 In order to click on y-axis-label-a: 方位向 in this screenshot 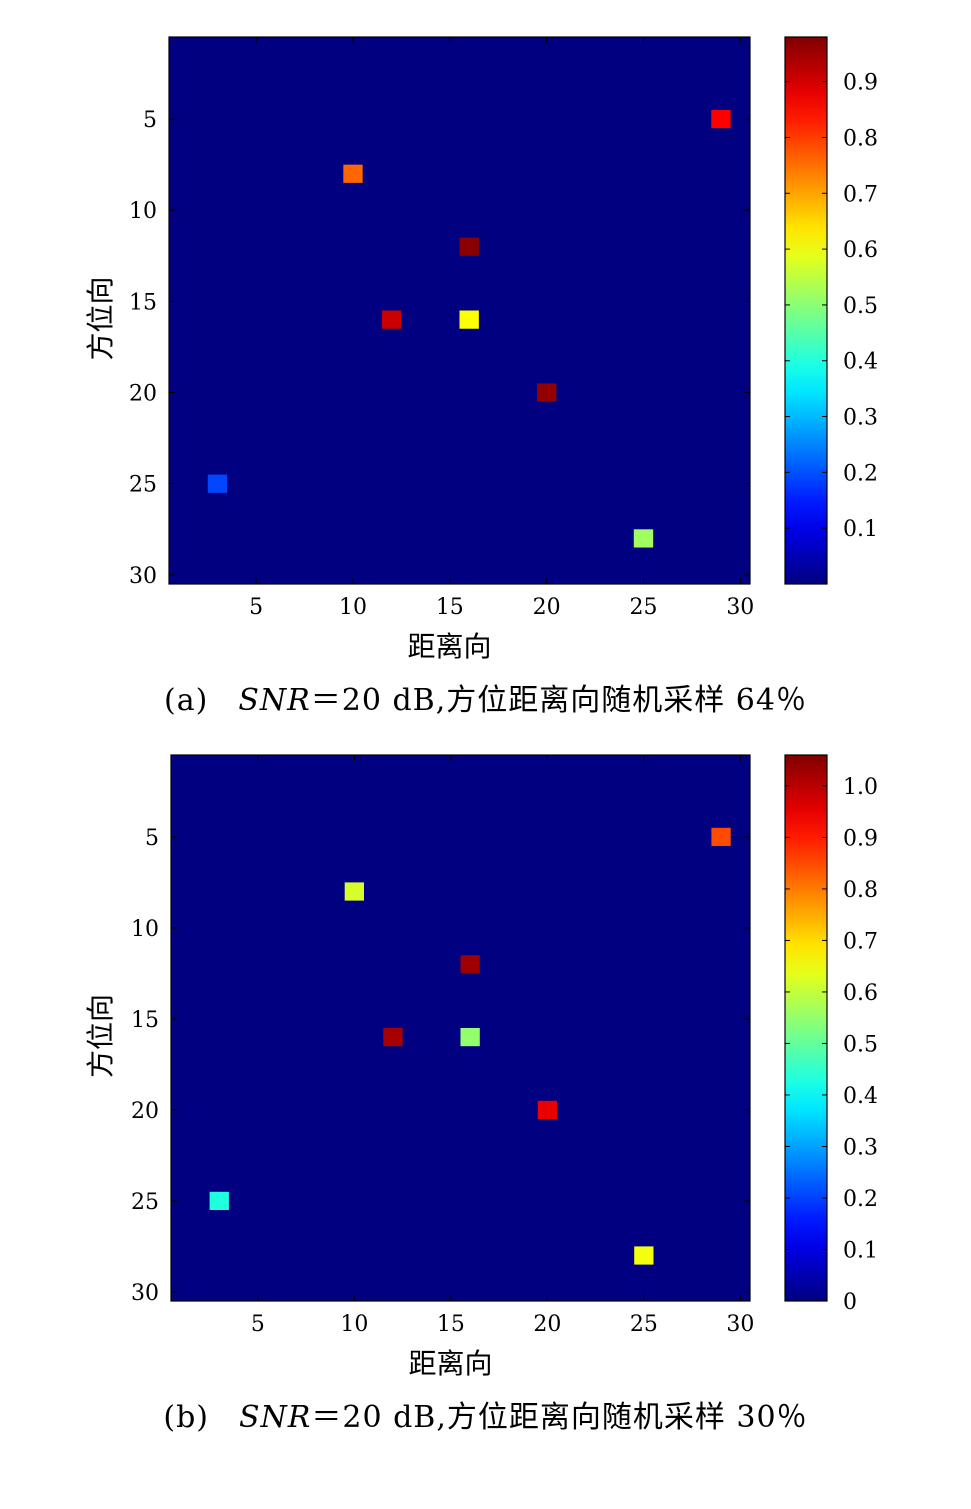, I will do `click(100, 318)`.